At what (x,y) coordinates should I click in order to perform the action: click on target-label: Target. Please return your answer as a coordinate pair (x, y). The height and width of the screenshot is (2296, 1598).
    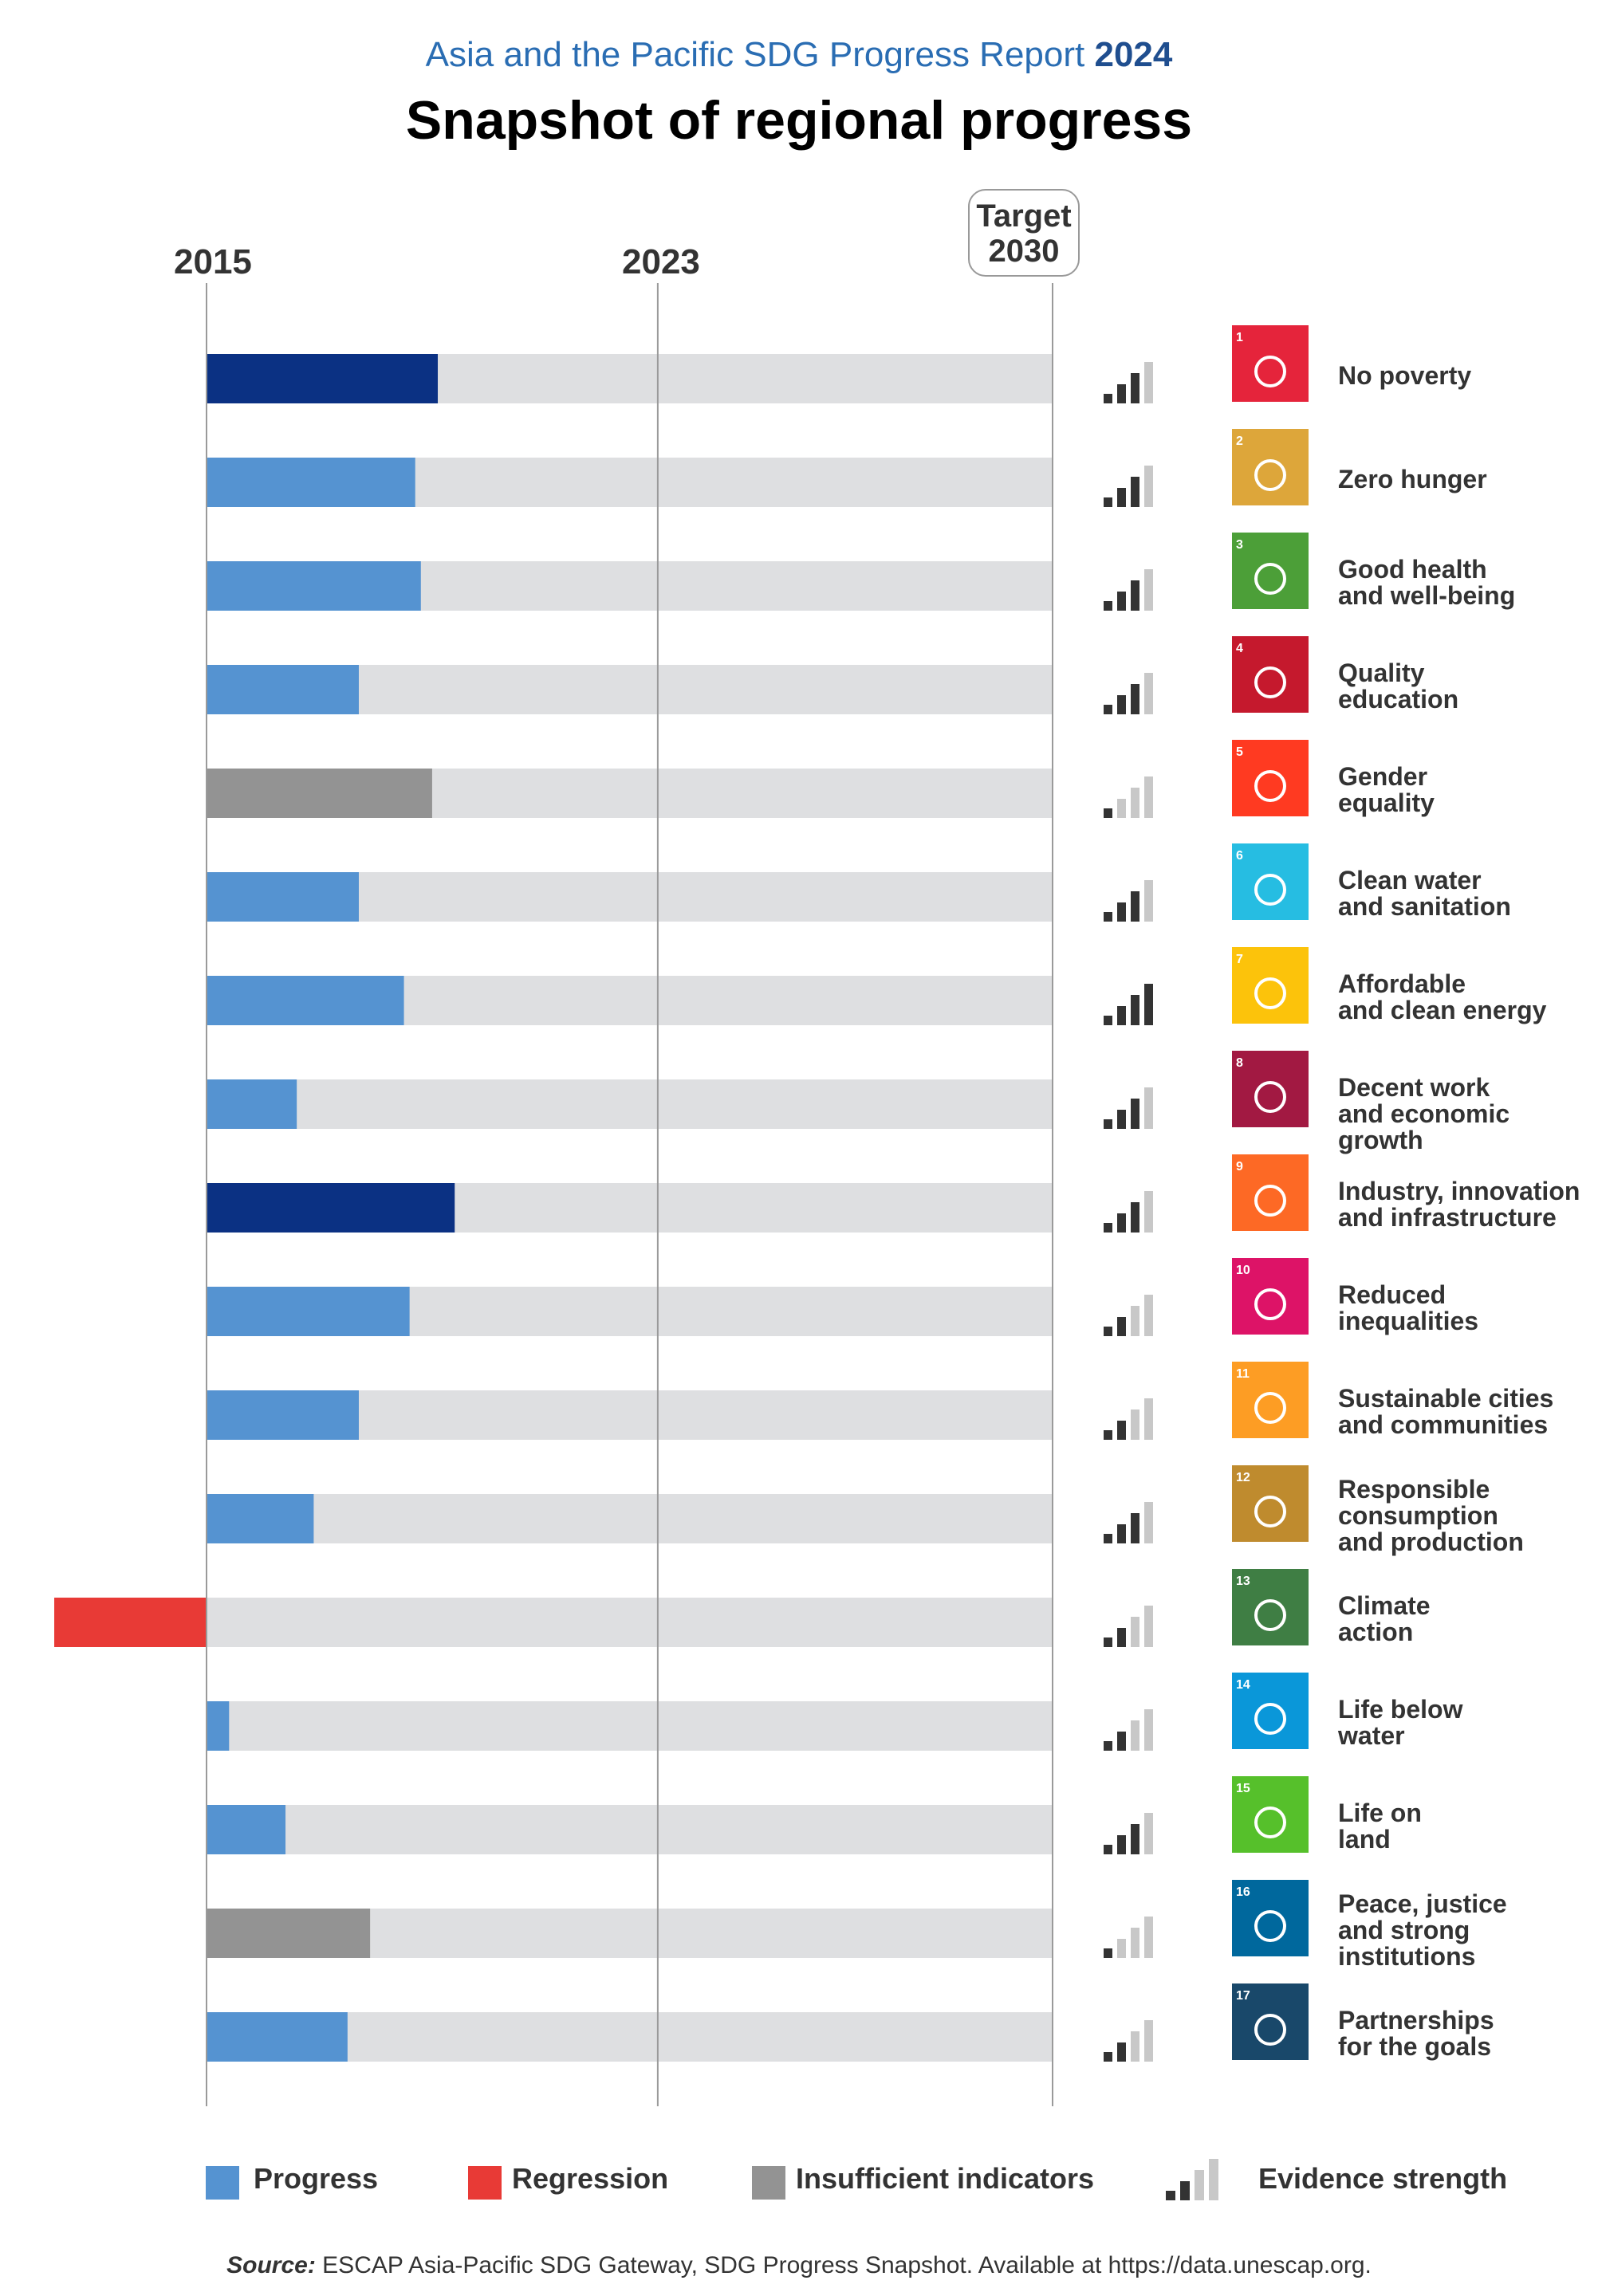
    Looking at the image, I should click on (1024, 216).